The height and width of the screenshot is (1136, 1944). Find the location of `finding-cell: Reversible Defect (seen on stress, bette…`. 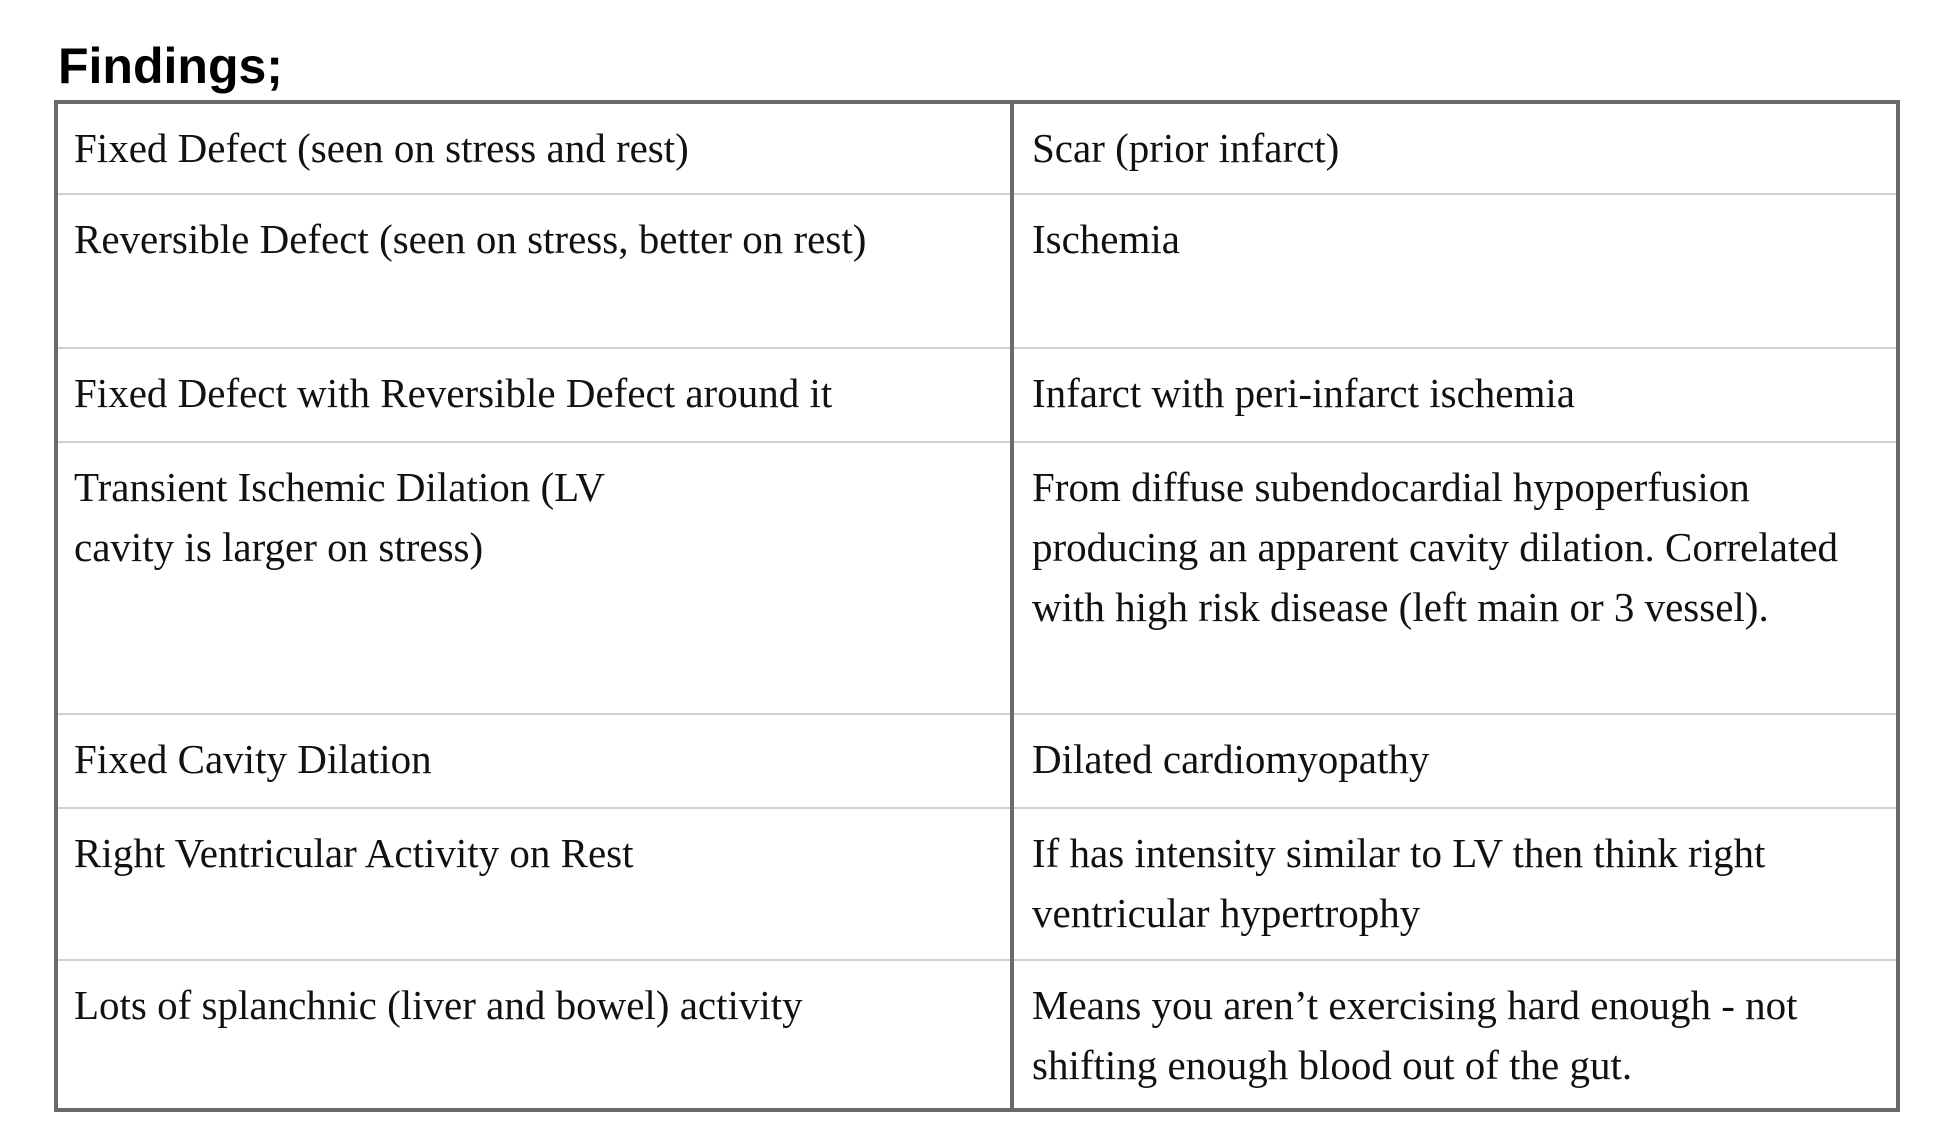

finding-cell: Reversible Defect (seen on stress, bette… is located at coordinates (535, 270).